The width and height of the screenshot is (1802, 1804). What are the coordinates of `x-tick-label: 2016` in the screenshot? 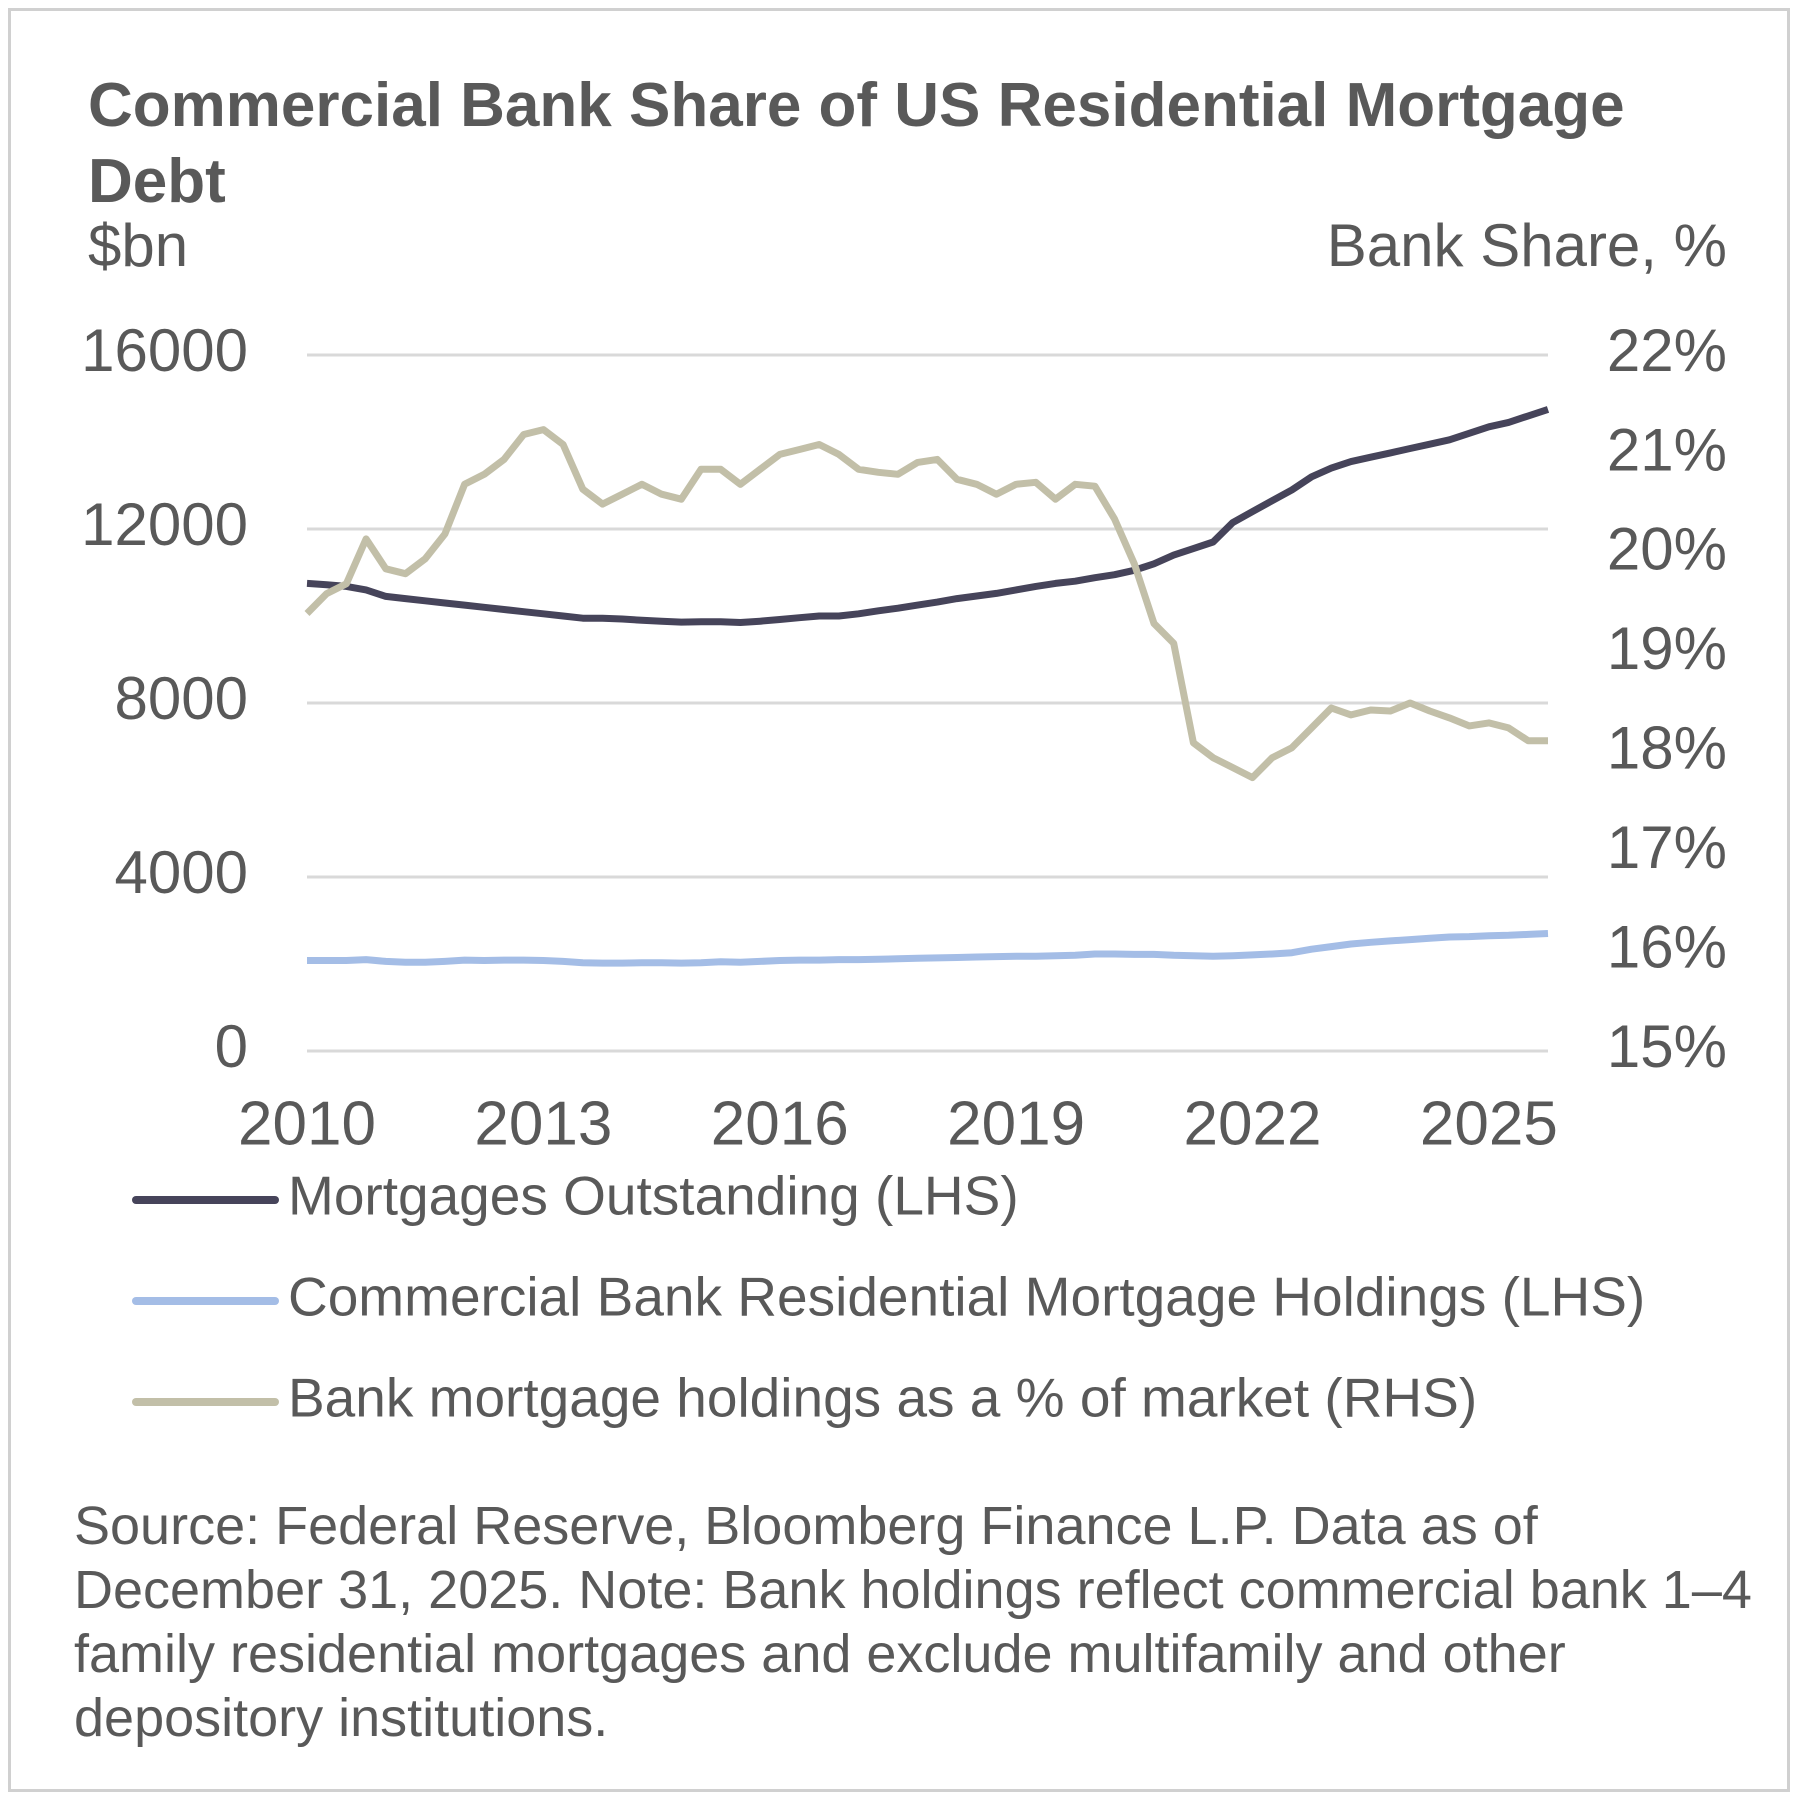 It's located at (780, 1123).